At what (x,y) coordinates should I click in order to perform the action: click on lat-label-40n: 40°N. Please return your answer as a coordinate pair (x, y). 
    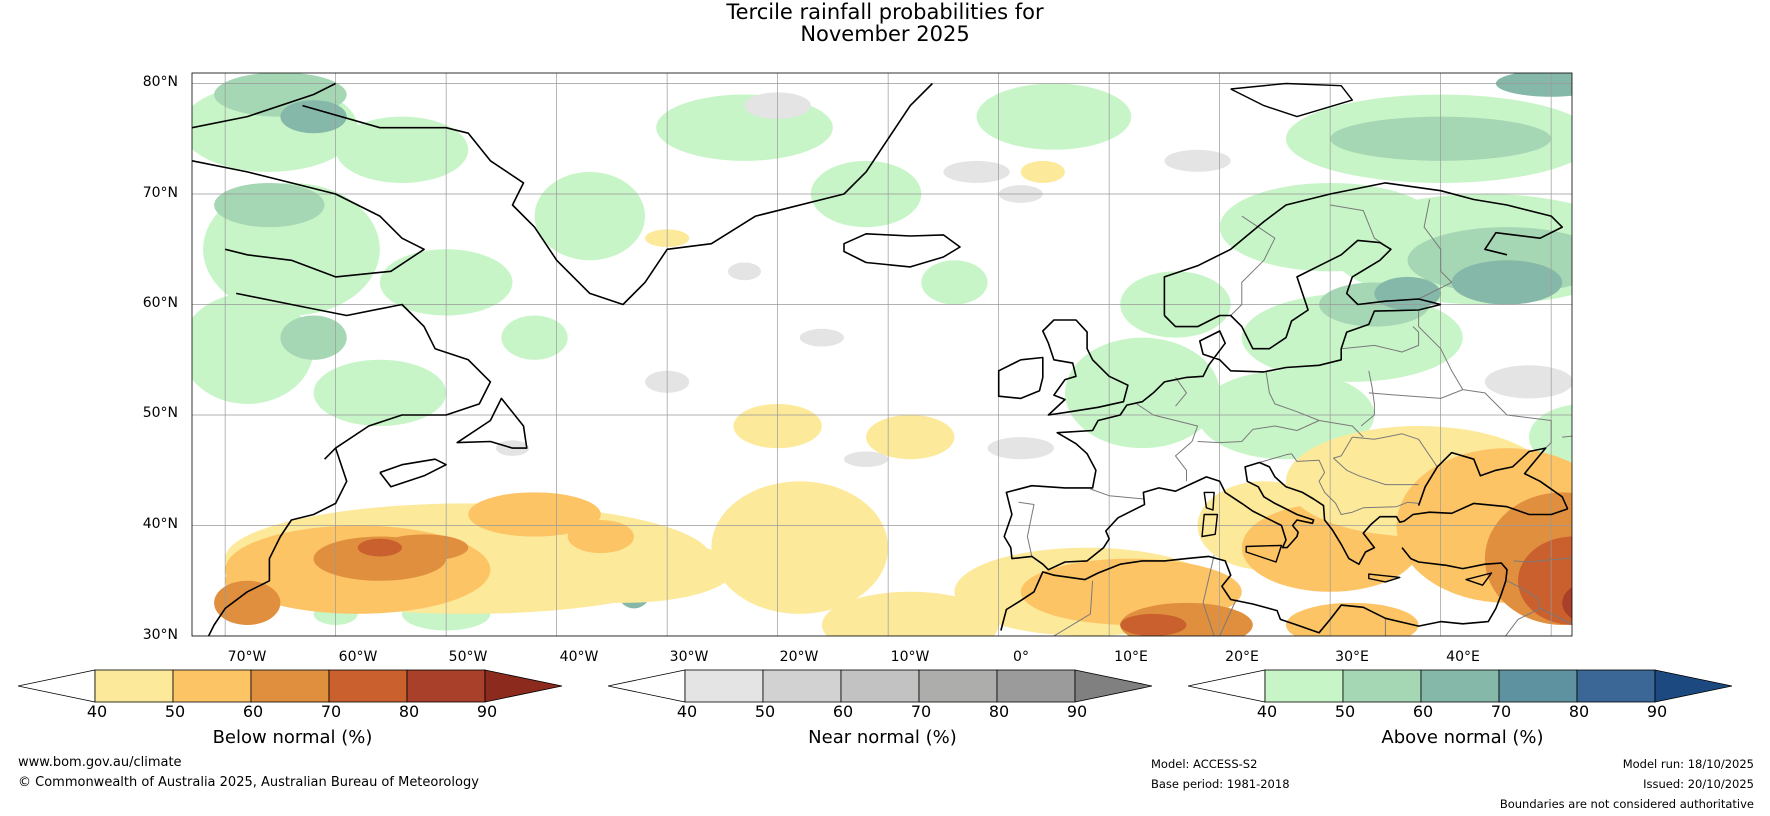
    Looking at the image, I should click on (160, 524).